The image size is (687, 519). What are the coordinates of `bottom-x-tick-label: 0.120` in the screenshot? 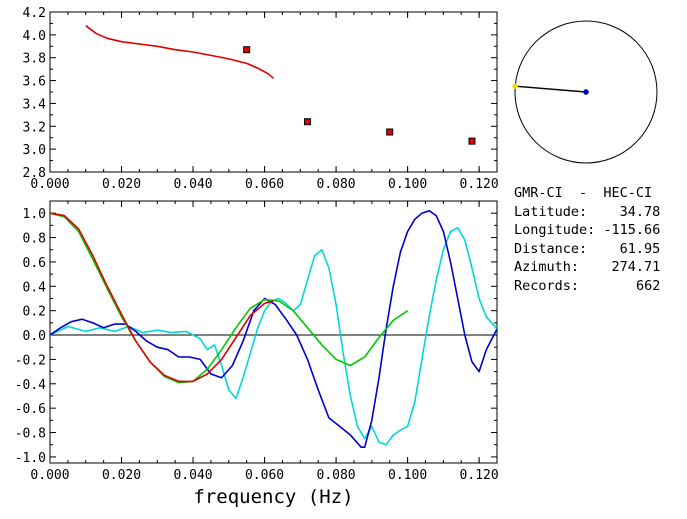 It's located at (479, 475).